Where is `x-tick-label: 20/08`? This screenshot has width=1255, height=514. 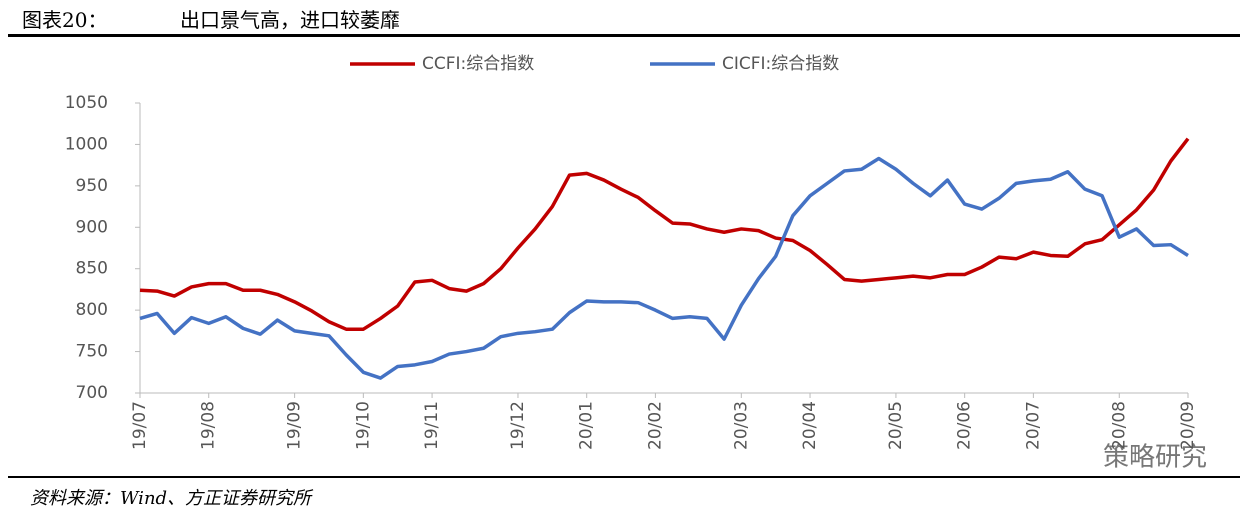 x-tick-label: 20/08 is located at coordinates (1119, 425).